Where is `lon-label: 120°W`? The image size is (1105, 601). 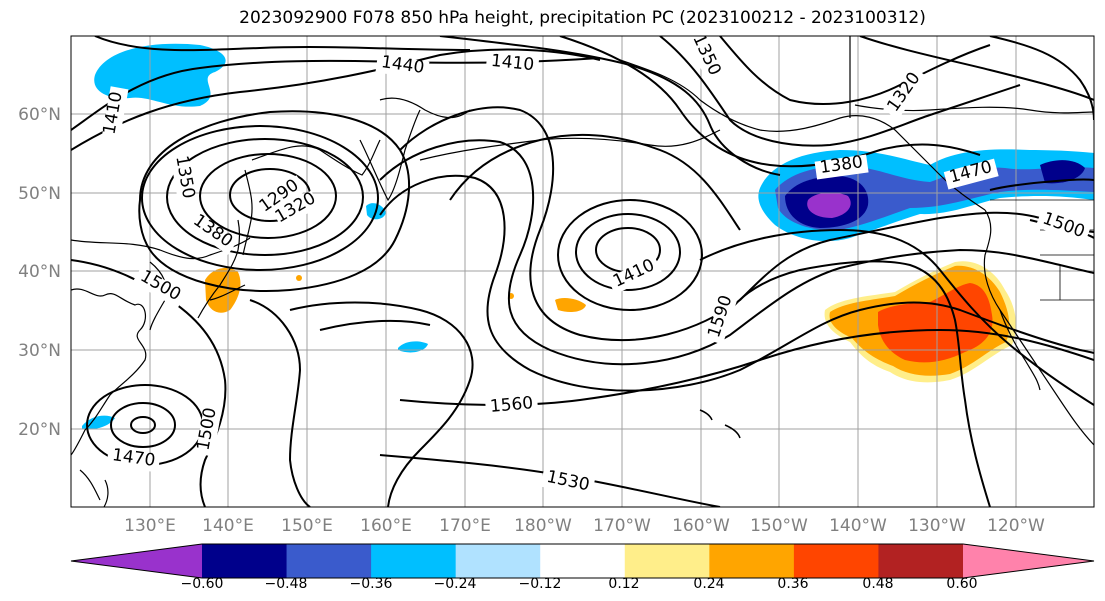 lon-label: 120°W is located at coordinates (1016, 526).